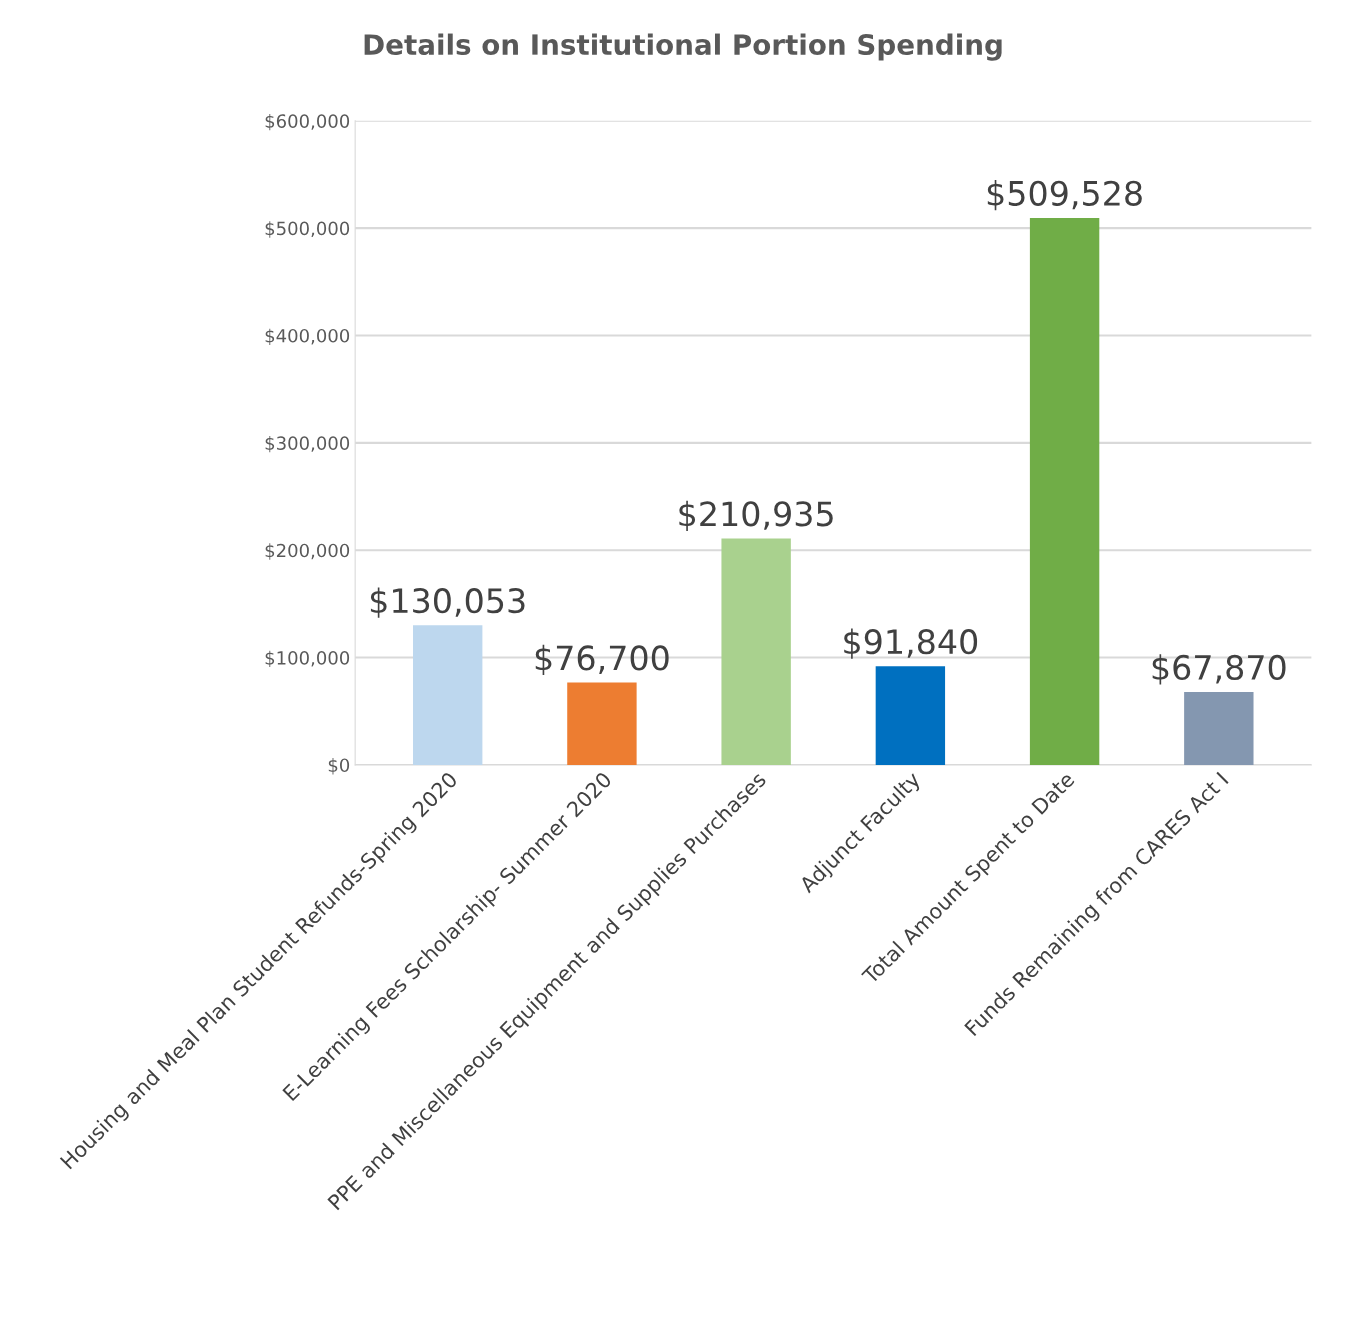 This screenshot has width=1366, height=1342. I want to click on y-tick-label: $400,000, so click(307, 337).